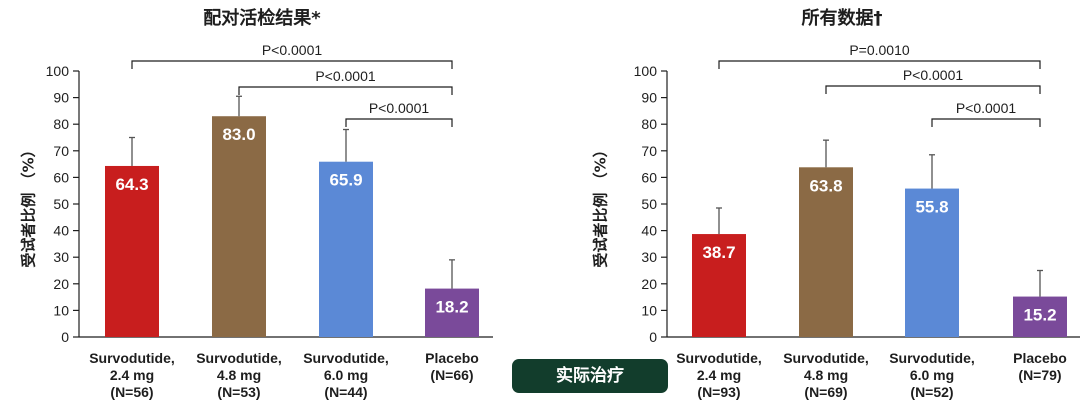 The height and width of the screenshot is (406, 1080). I want to click on category-label-line: (N=44), so click(346, 392).